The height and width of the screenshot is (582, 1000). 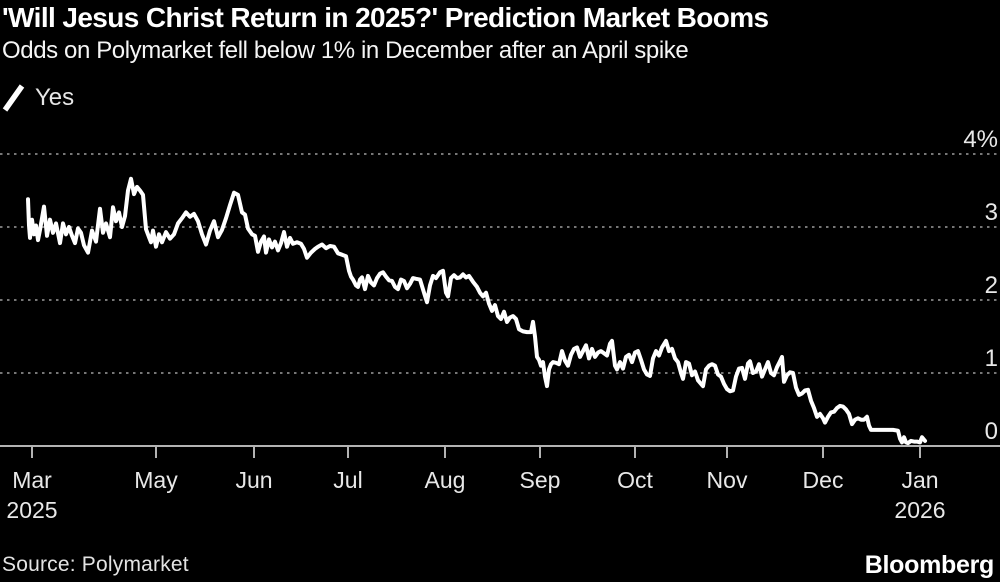 I want to click on legend-label-yes: Yes, so click(x=55, y=97).